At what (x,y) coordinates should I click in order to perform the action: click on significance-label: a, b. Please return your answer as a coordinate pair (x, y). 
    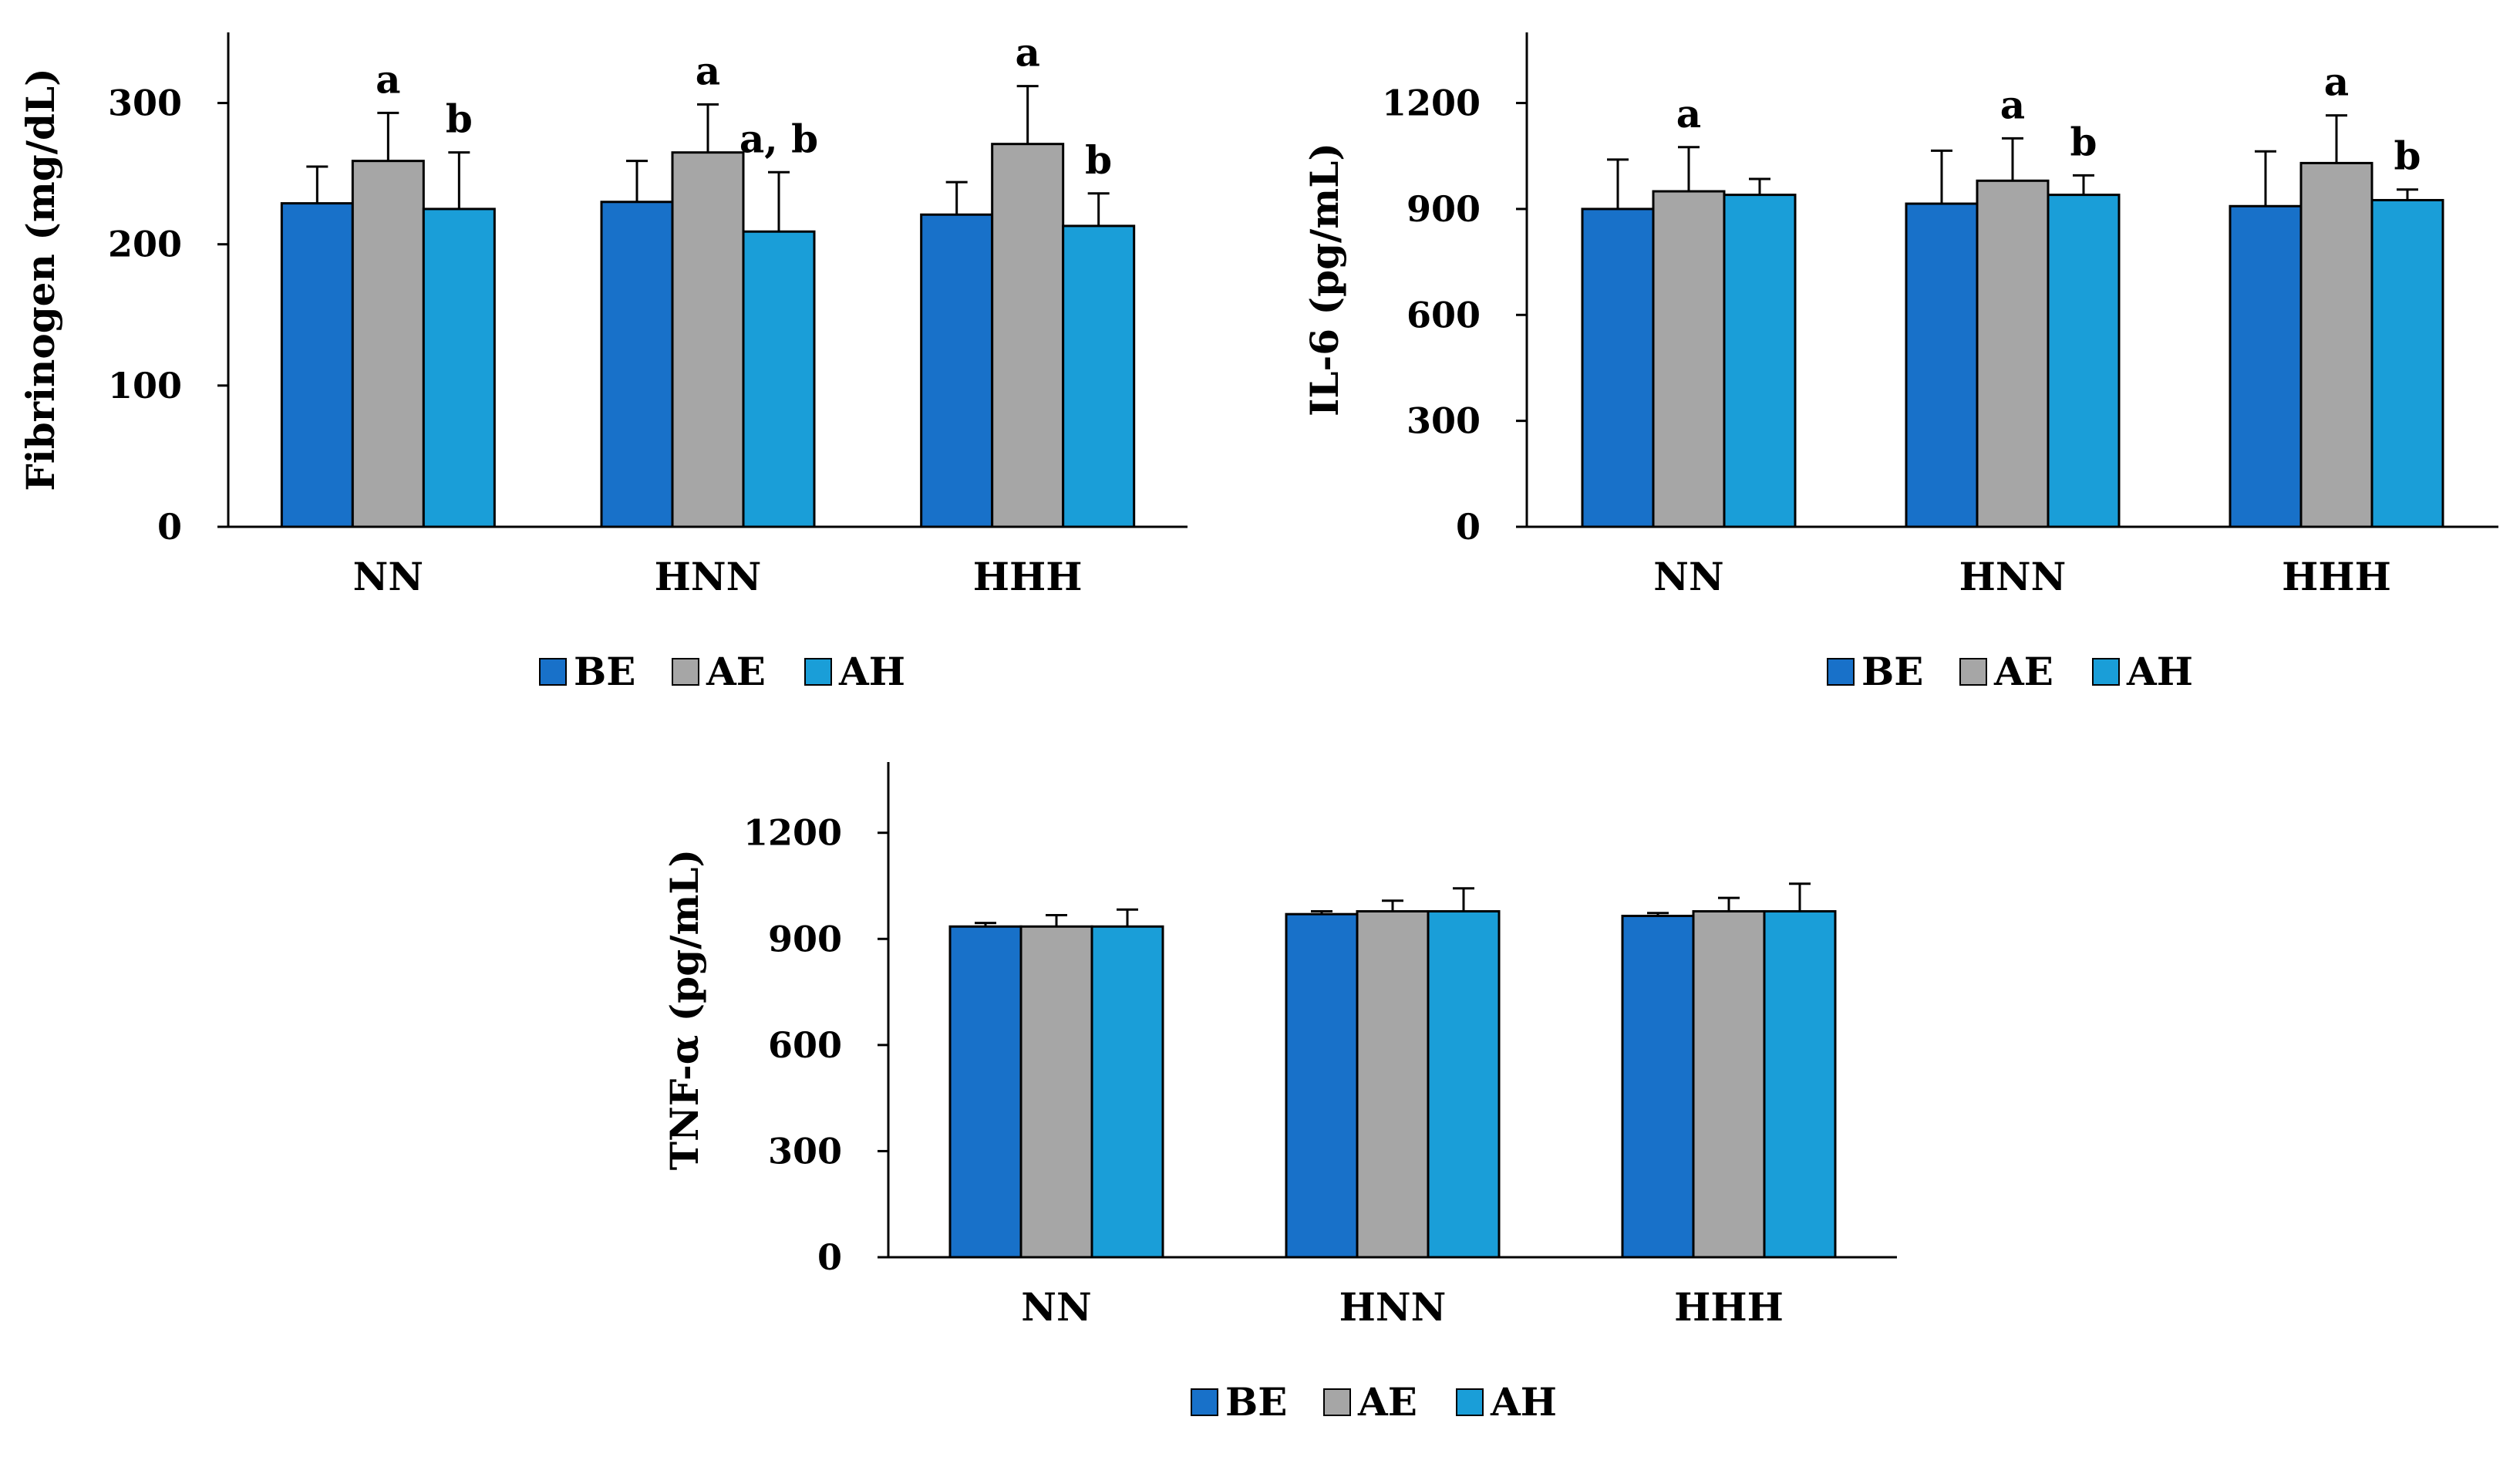
    Looking at the image, I should click on (778, 138).